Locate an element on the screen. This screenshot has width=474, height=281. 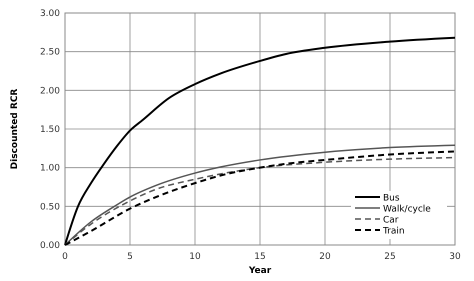
x-tick-label: 10 is located at coordinates (195, 257).